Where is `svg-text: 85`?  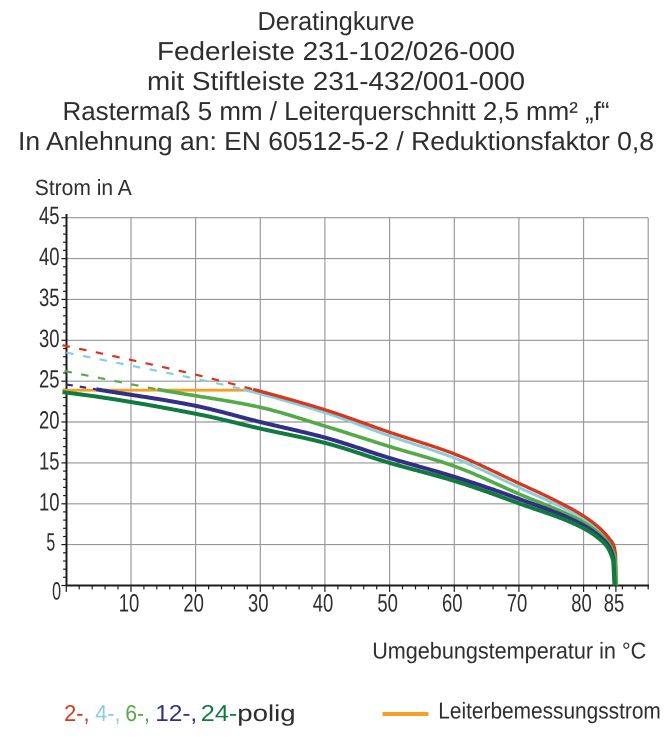
svg-text: 85 is located at coordinates (614, 603).